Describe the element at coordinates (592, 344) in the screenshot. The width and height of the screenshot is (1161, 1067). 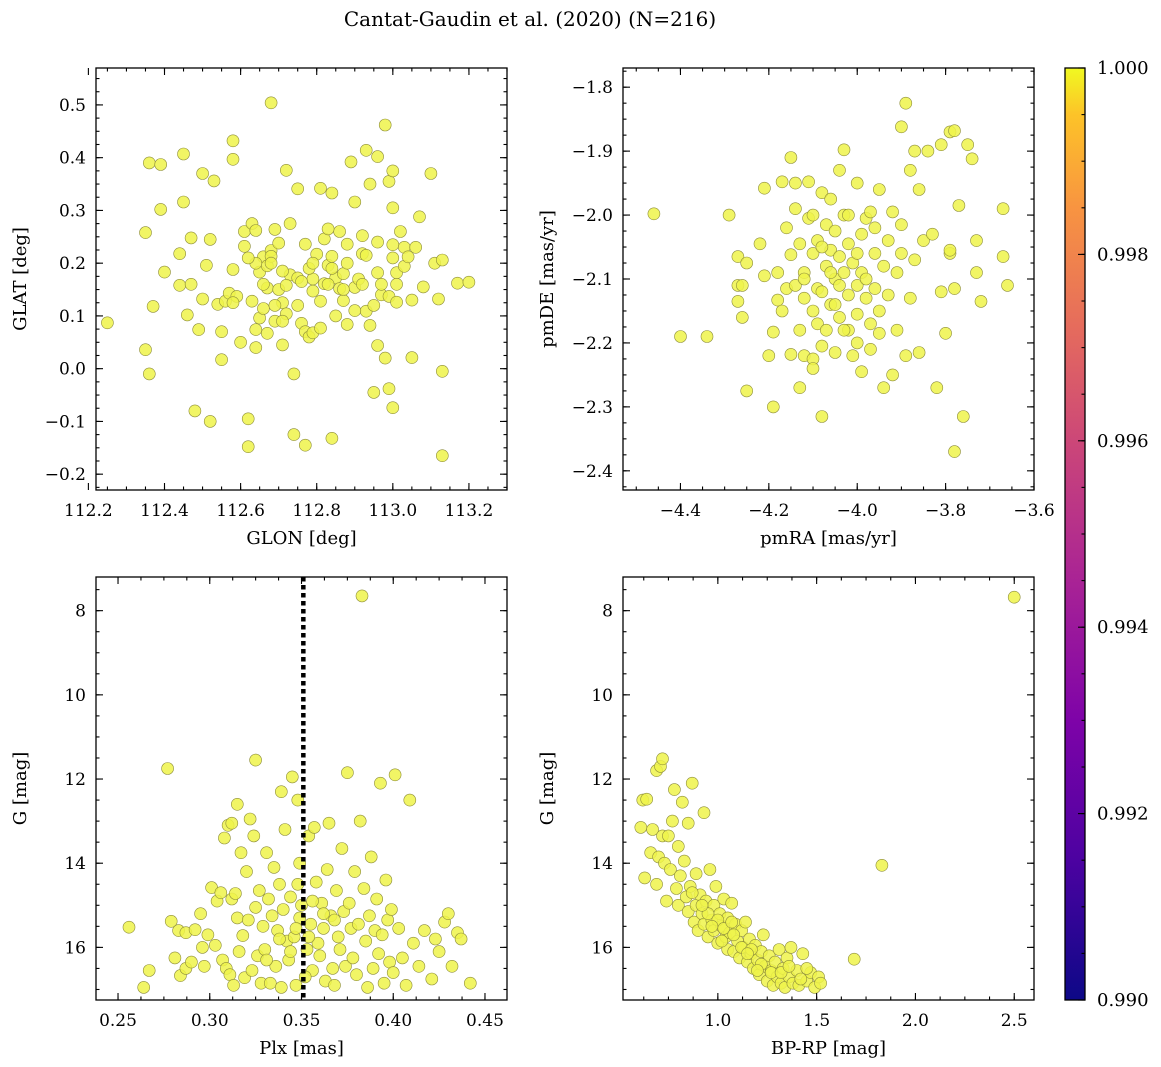
I see `y-tick-label: −2.2` at that location.